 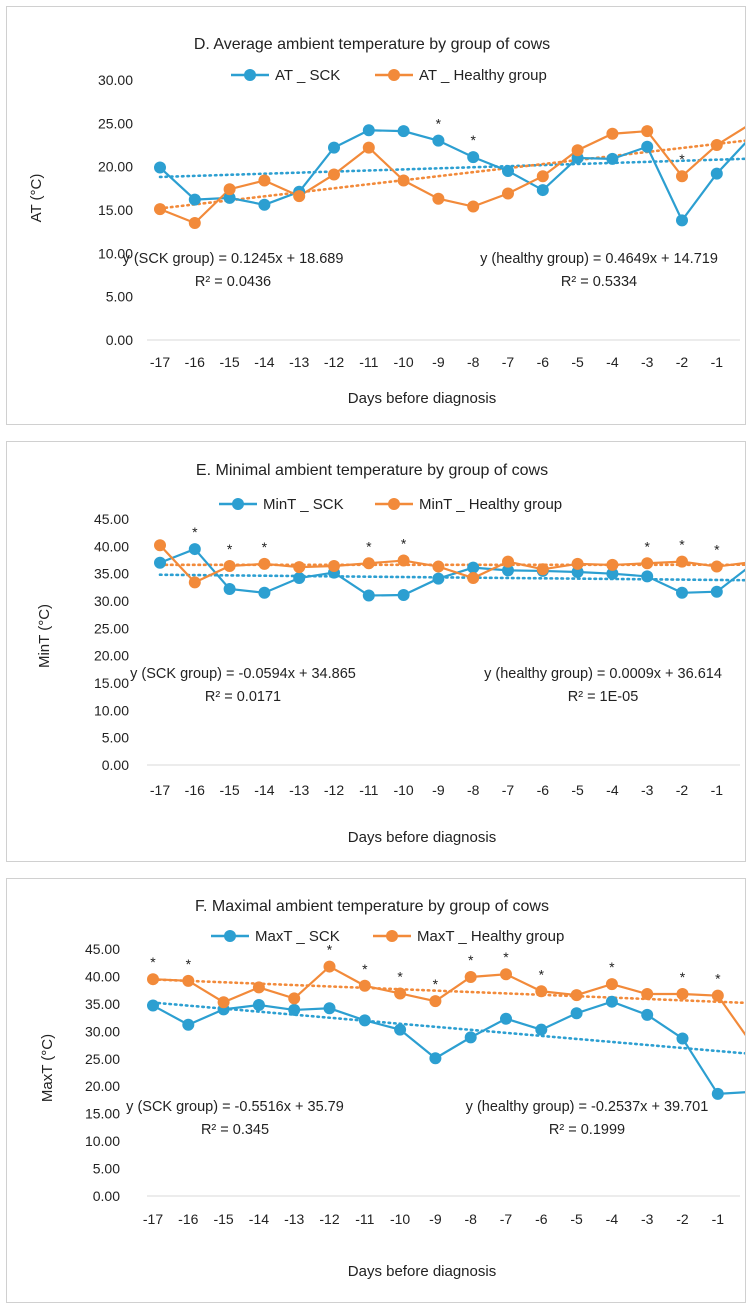 I want to click on trend-eq-healthy: y (healthy group) = -0.2537x + 39.701, so click(x=587, y=1107).